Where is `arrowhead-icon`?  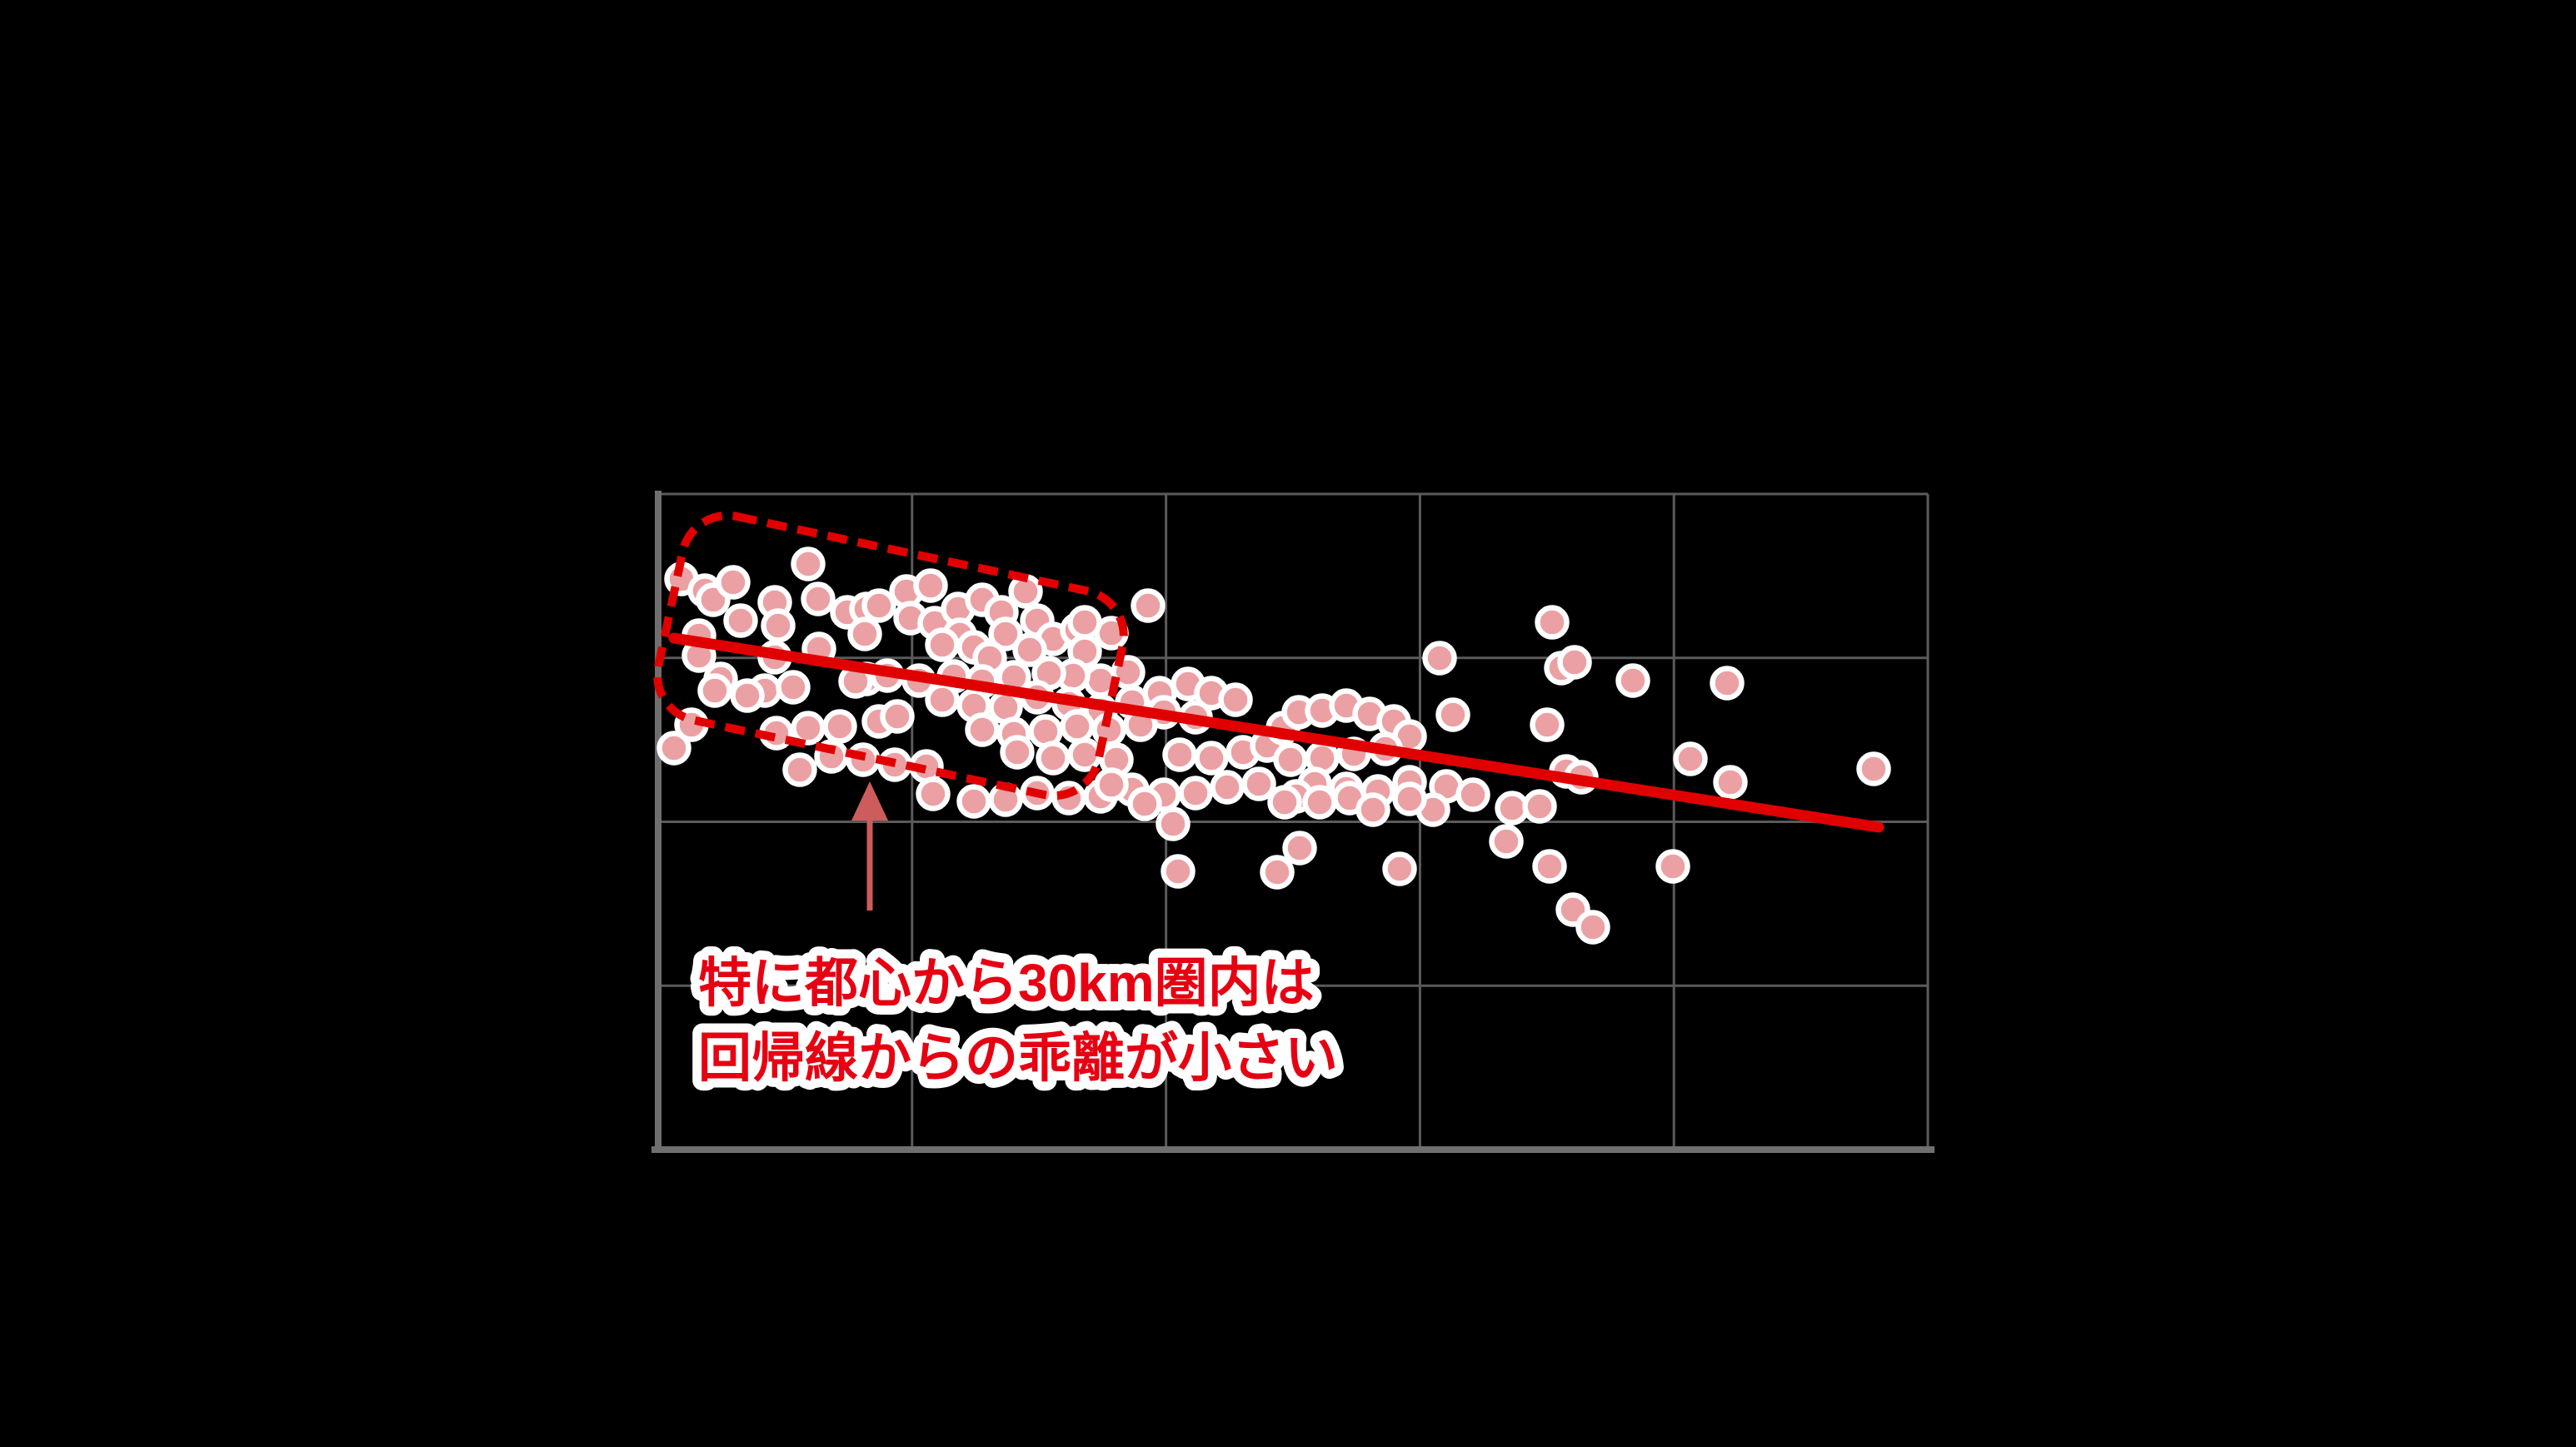 arrowhead-icon is located at coordinates (869, 801).